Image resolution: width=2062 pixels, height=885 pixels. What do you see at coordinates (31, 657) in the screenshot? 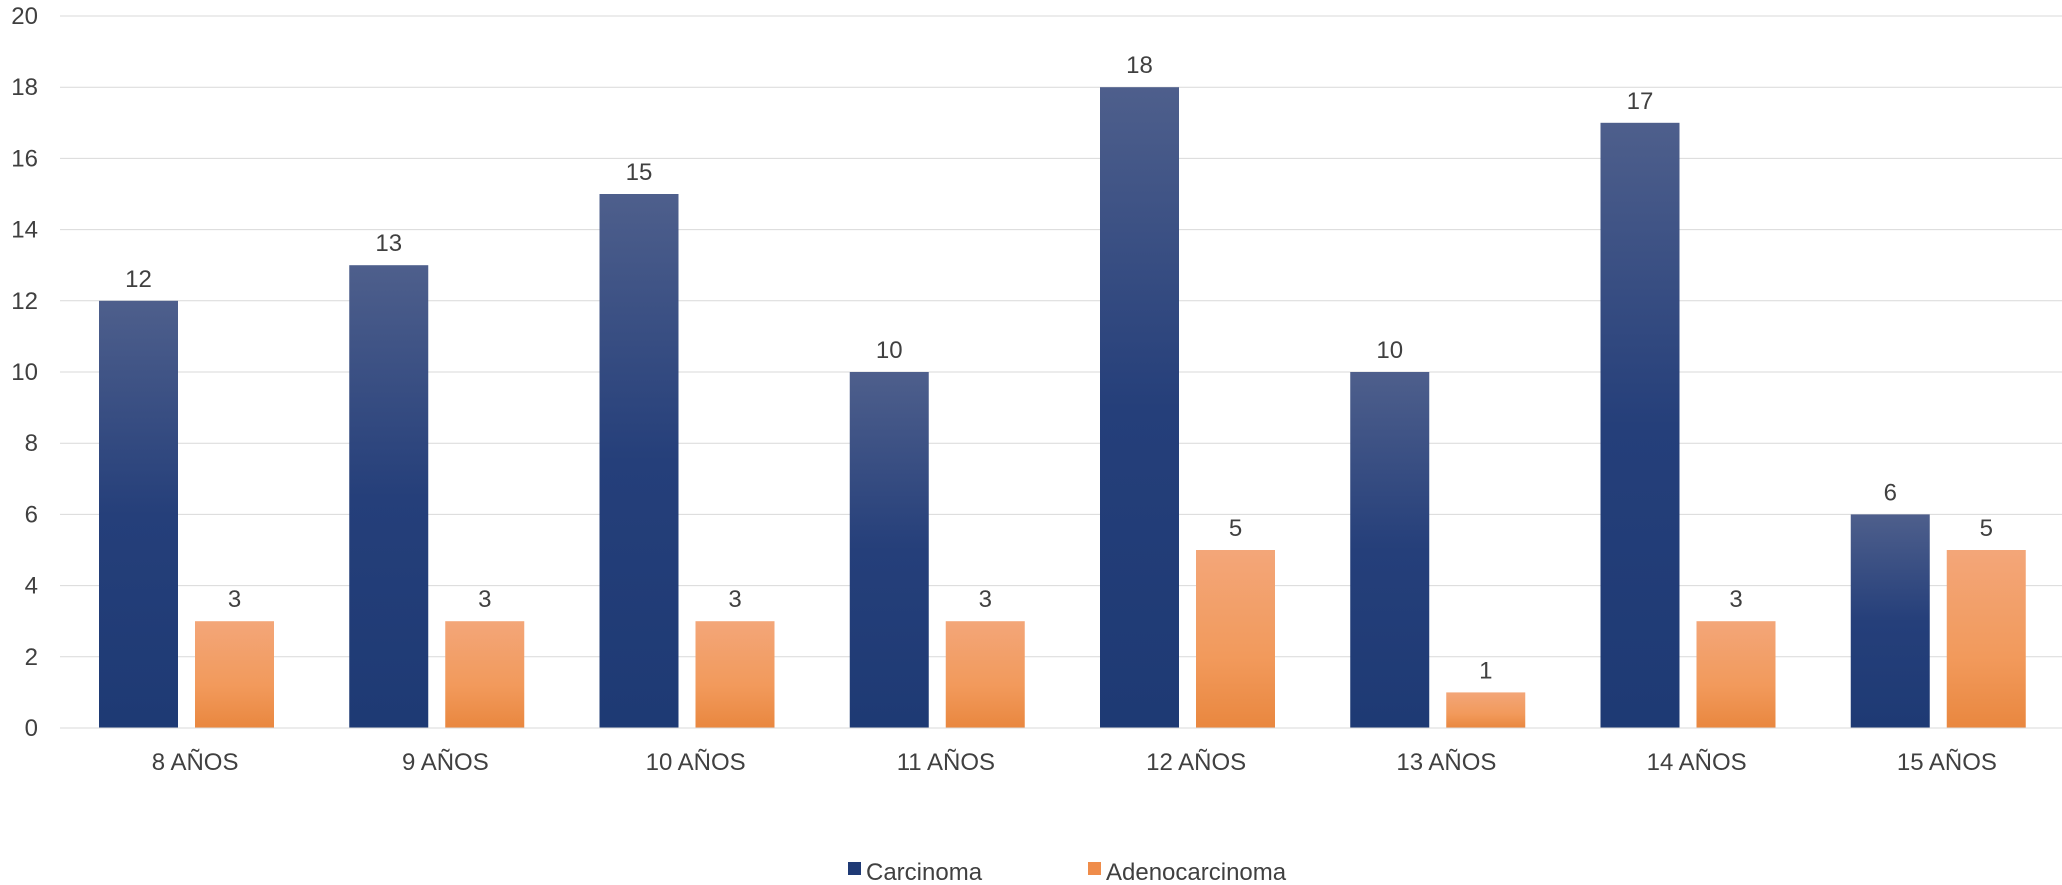
I see `y-tick-label: 2` at bounding box center [31, 657].